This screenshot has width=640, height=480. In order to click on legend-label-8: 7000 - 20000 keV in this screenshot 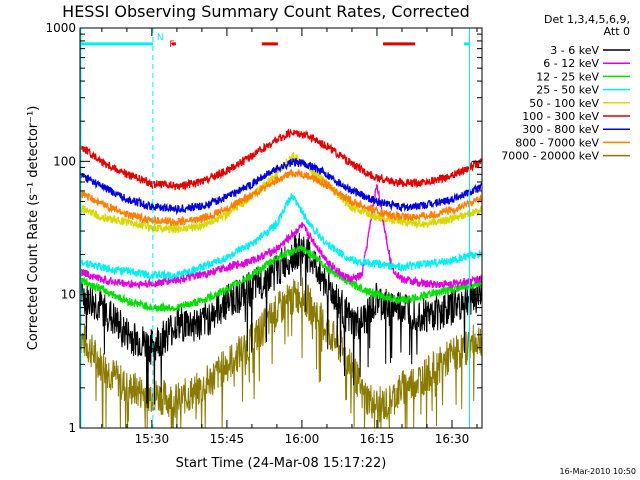, I will do `click(550, 156)`.